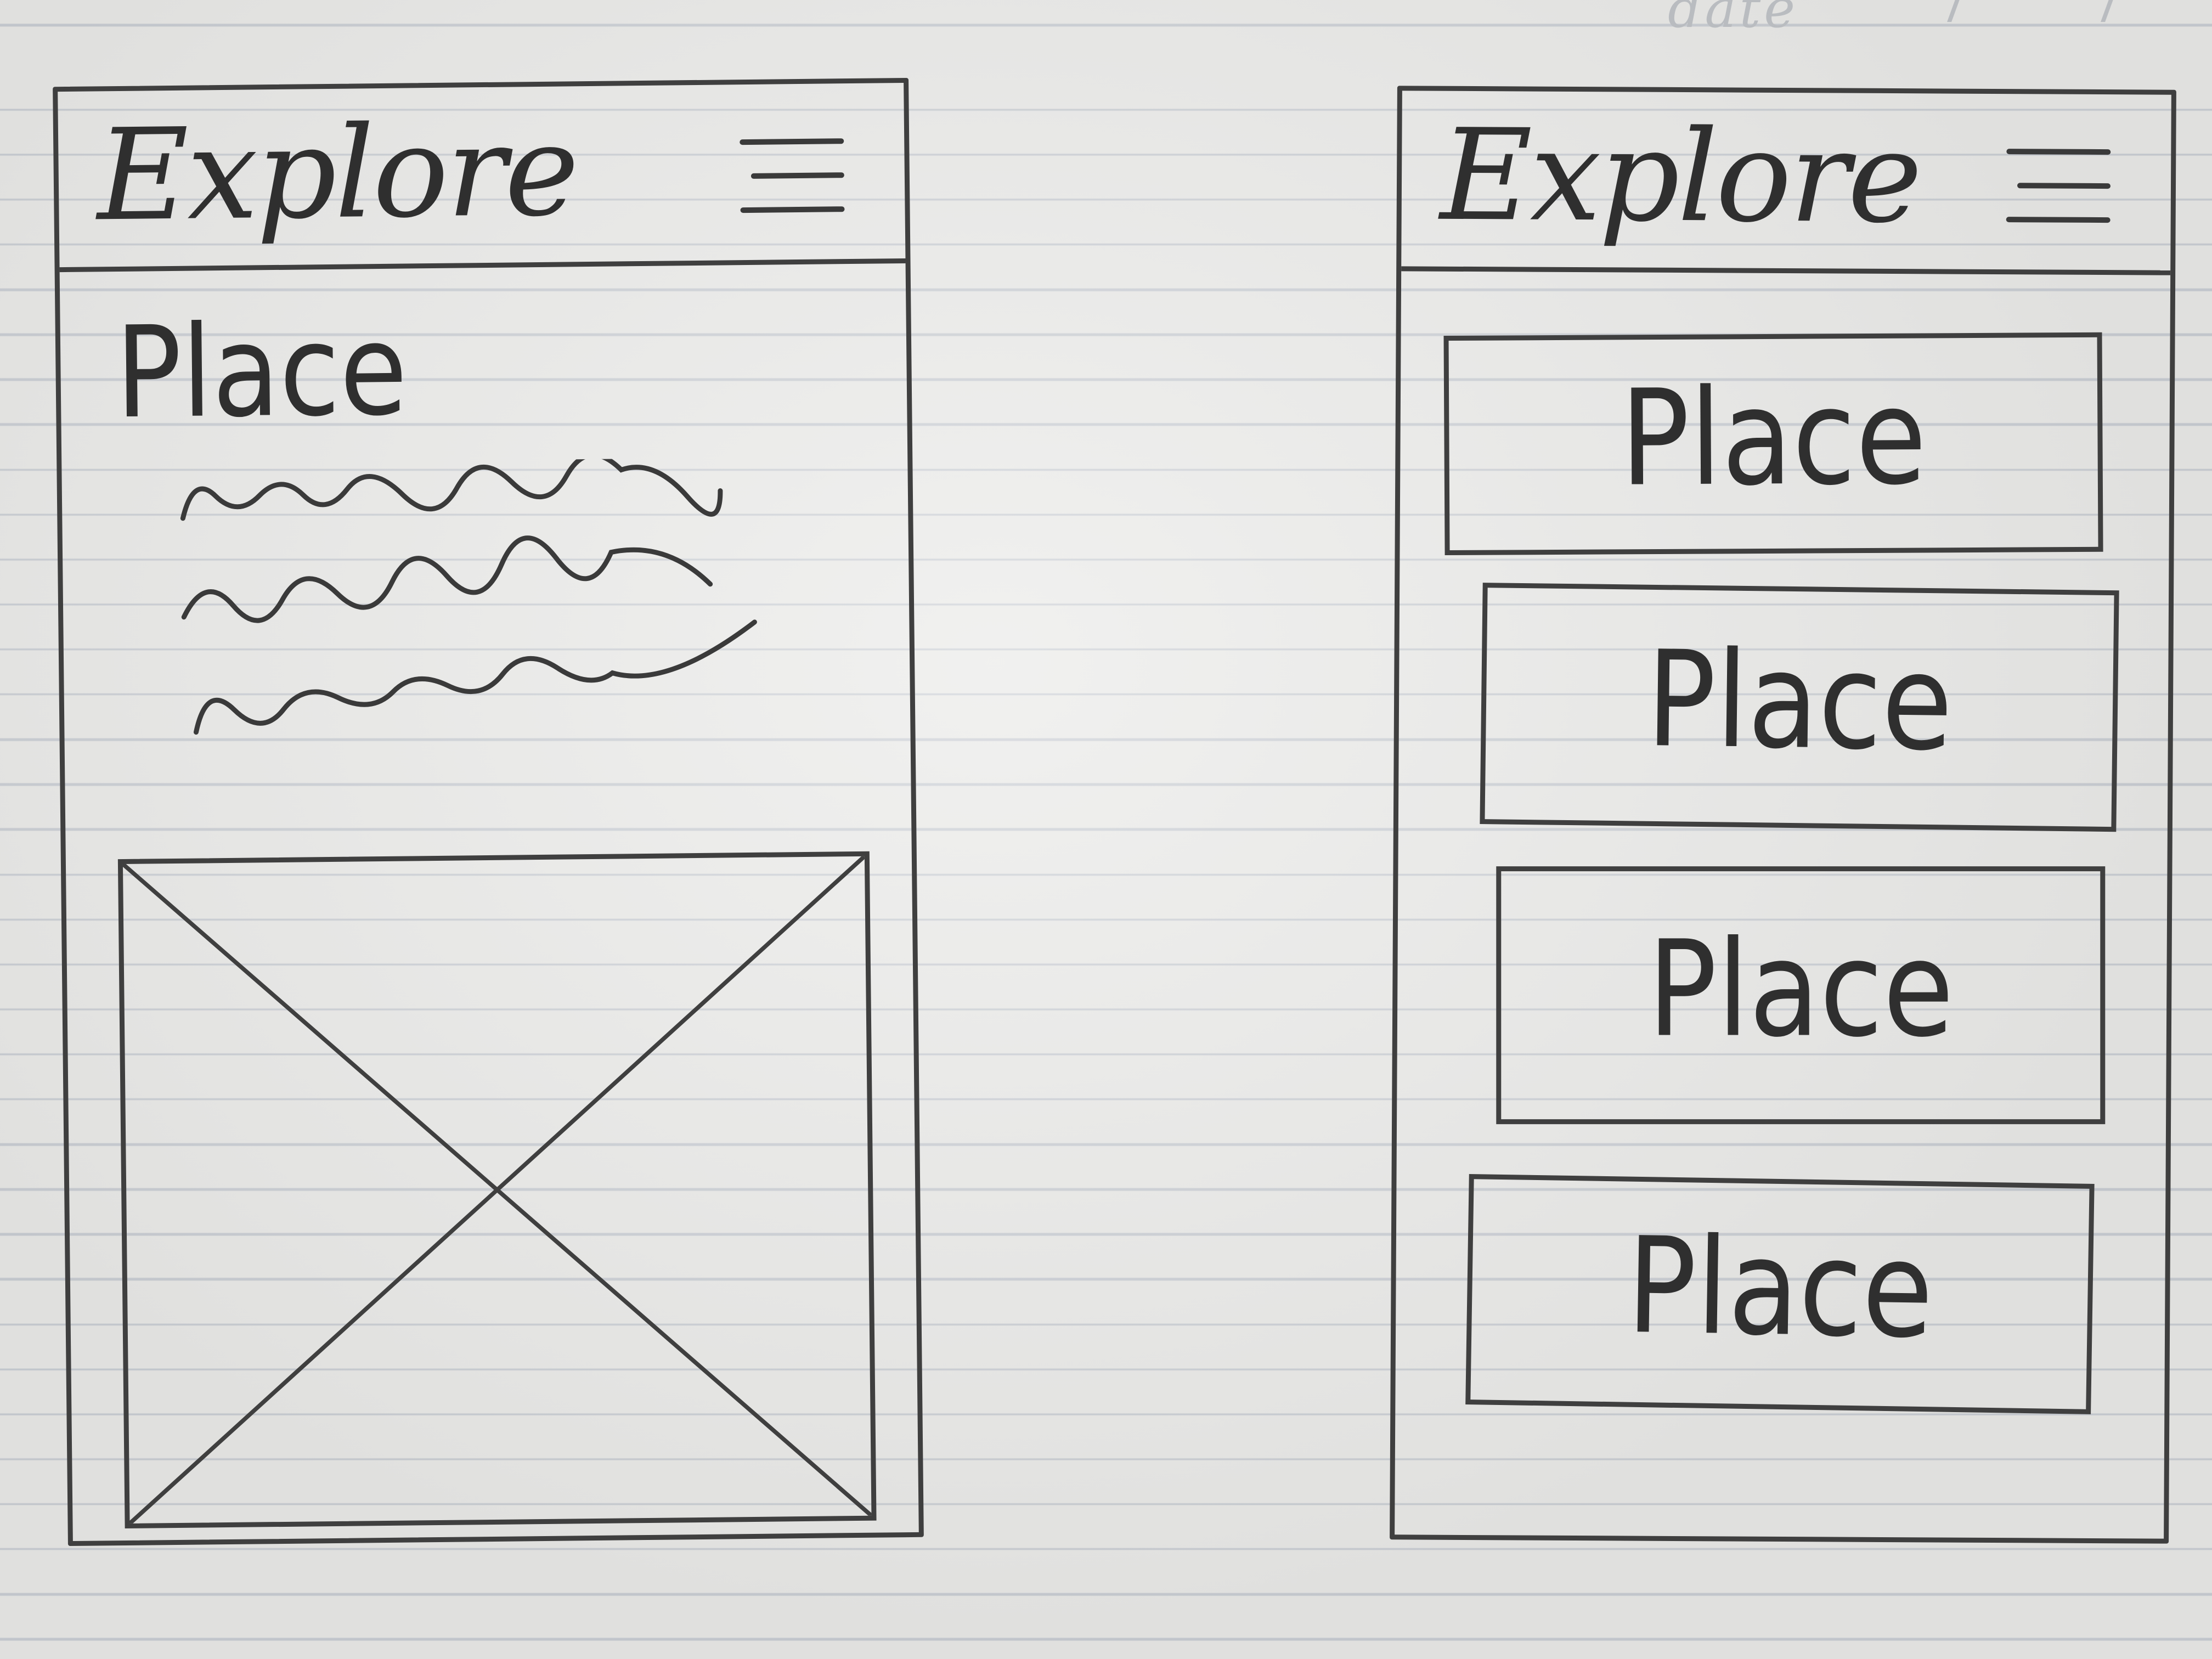 This screenshot has height=1659, width=2212. I want to click on list-header: Explore, so click(1786, 183).